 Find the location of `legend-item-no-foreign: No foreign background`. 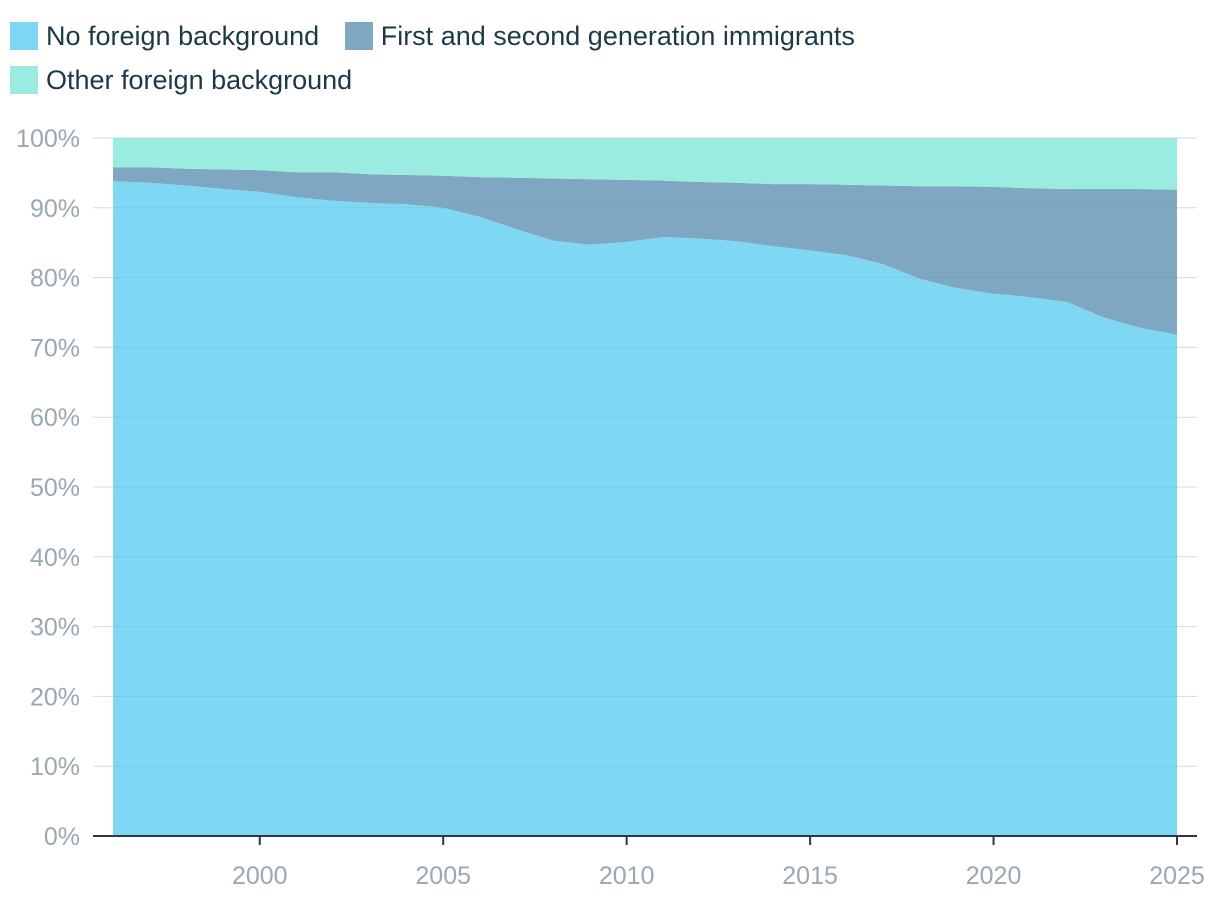

legend-item-no-foreign: No foreign background is located at coordinates (164, 36).